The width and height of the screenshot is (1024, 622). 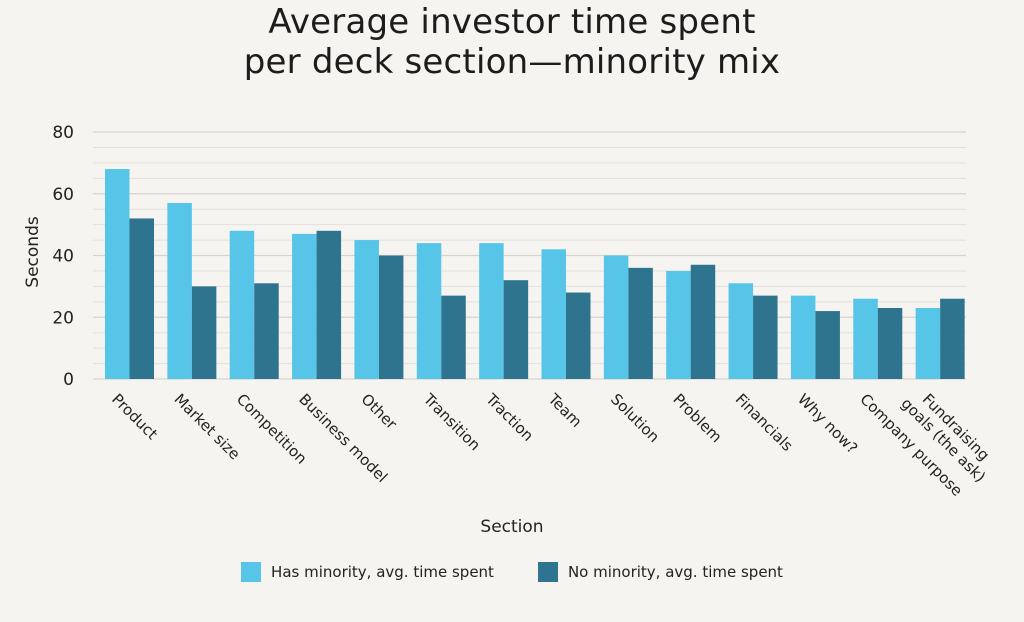 What do you see at coordinates (675, 572) in the screenshot?
I see `legend-label-no-minority: No minority, avg. time spent` at bounding box center [675, 572].